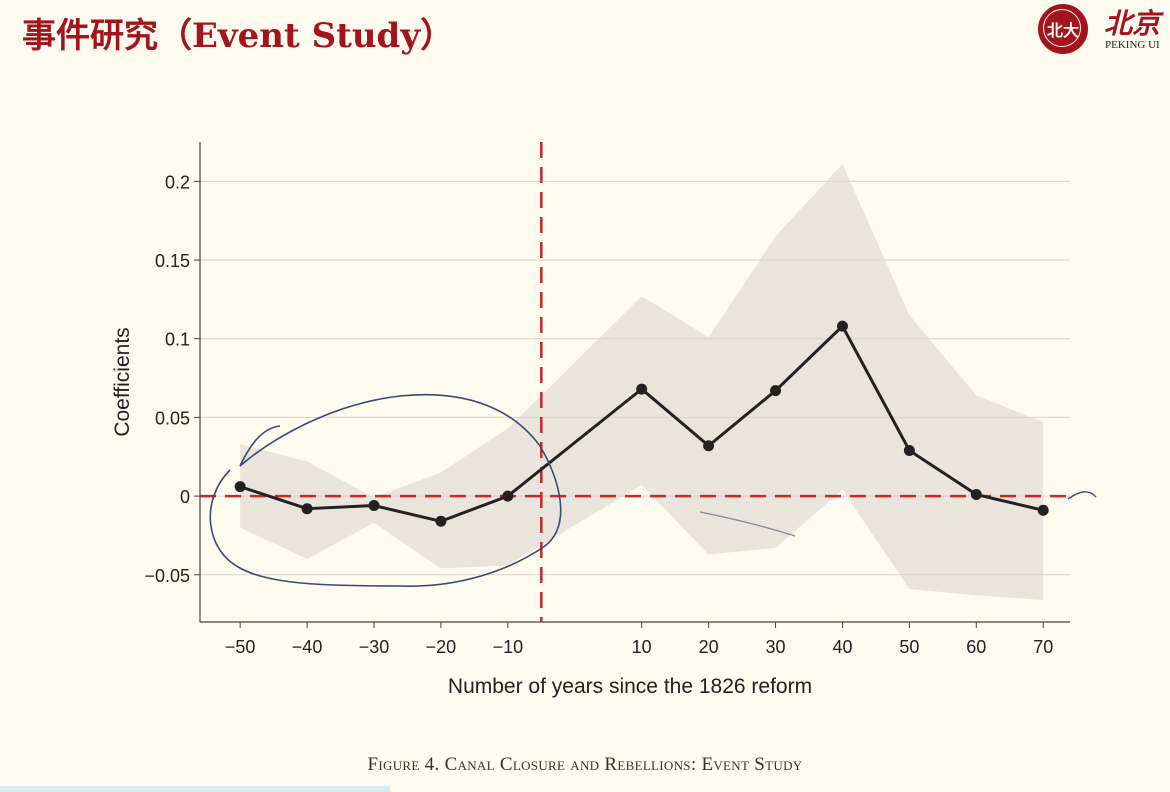  I want to click on y-tick-label: 0.2, so click(177, 182).